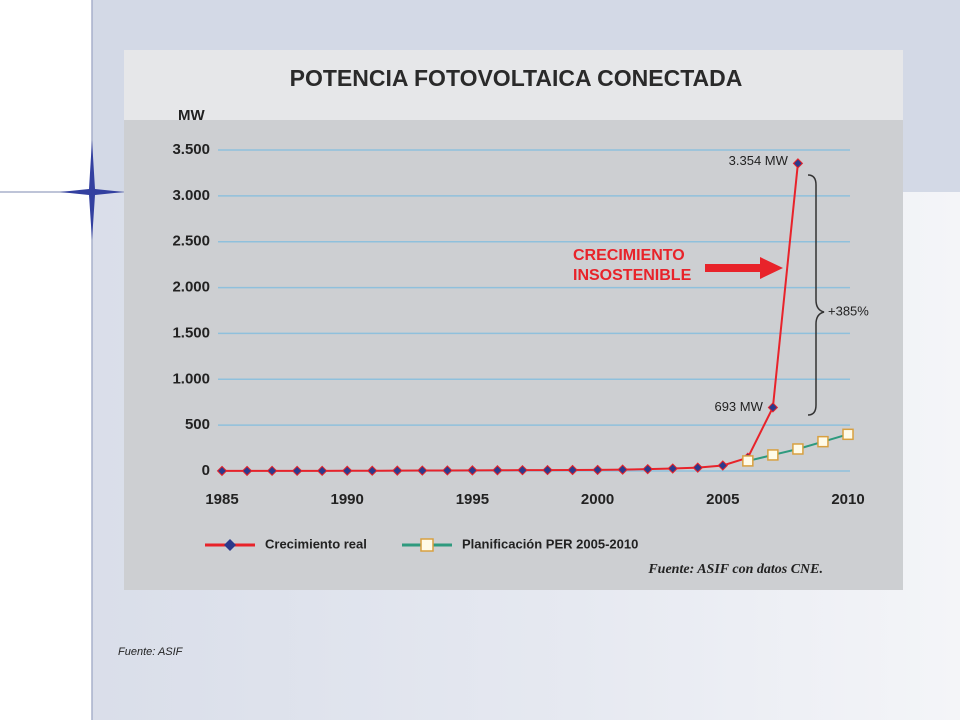  I want to click on annotation: CRECIMIENTO, so click(629, 255).